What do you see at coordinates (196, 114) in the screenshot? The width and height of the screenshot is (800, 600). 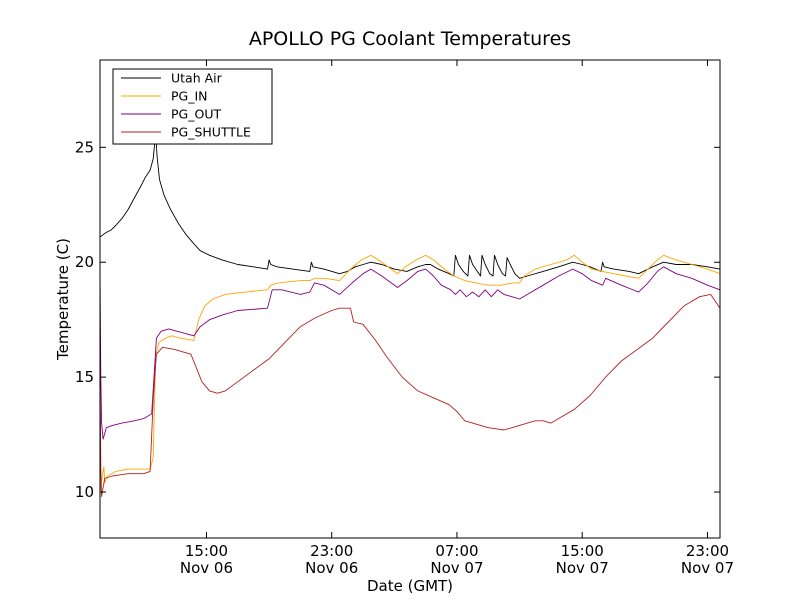 I see `legend-label: PG_OUT` at bounding box center [196, 114].